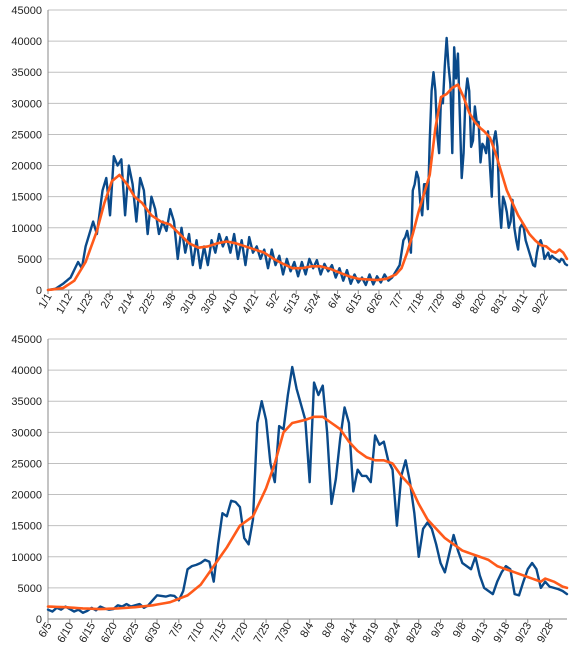 The image size is (572, 664). What do you see at coordinates (371, 633) in the screenshot?
I see `x-tick-label: 8/19` at bounding box center [371, 633].